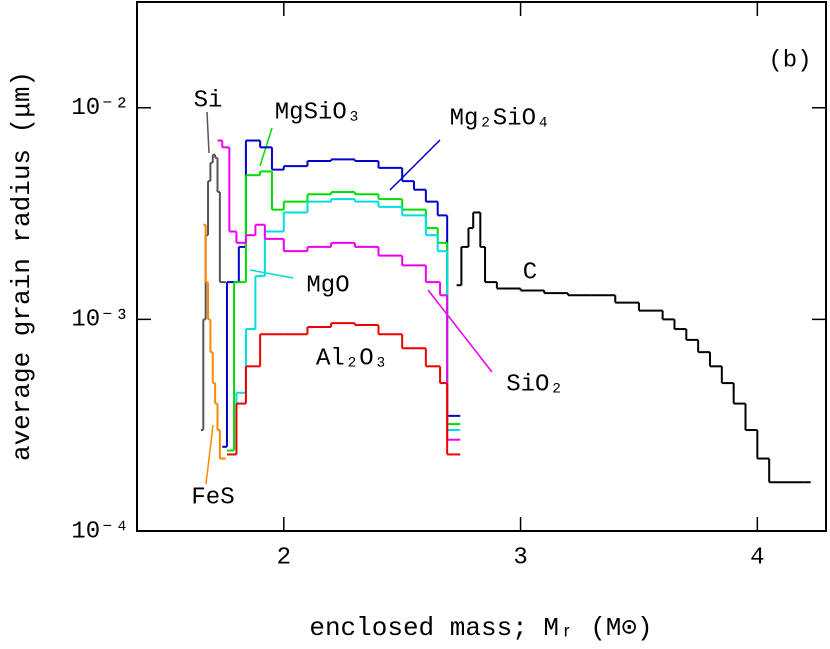 Image resolution: width=830 pixels, height=649 pixels. Describe the element at coordinates (789, 60) in the screenshot. I see `panel-label: (b)` at that location.